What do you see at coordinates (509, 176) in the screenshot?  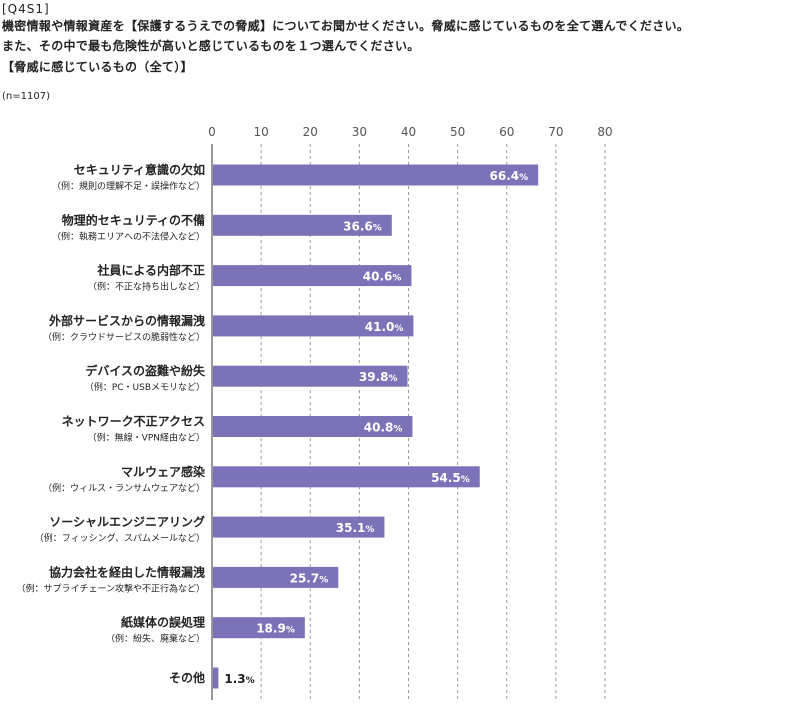 I see `data-label: 66.4%` at bounding box center [509, 176].